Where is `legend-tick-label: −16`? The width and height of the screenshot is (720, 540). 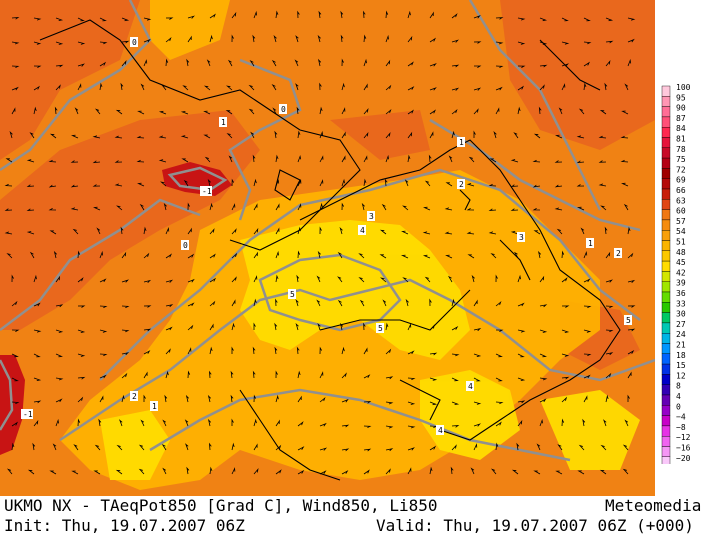
legend-tick-label: −16 is located at coordinates (683, 448).